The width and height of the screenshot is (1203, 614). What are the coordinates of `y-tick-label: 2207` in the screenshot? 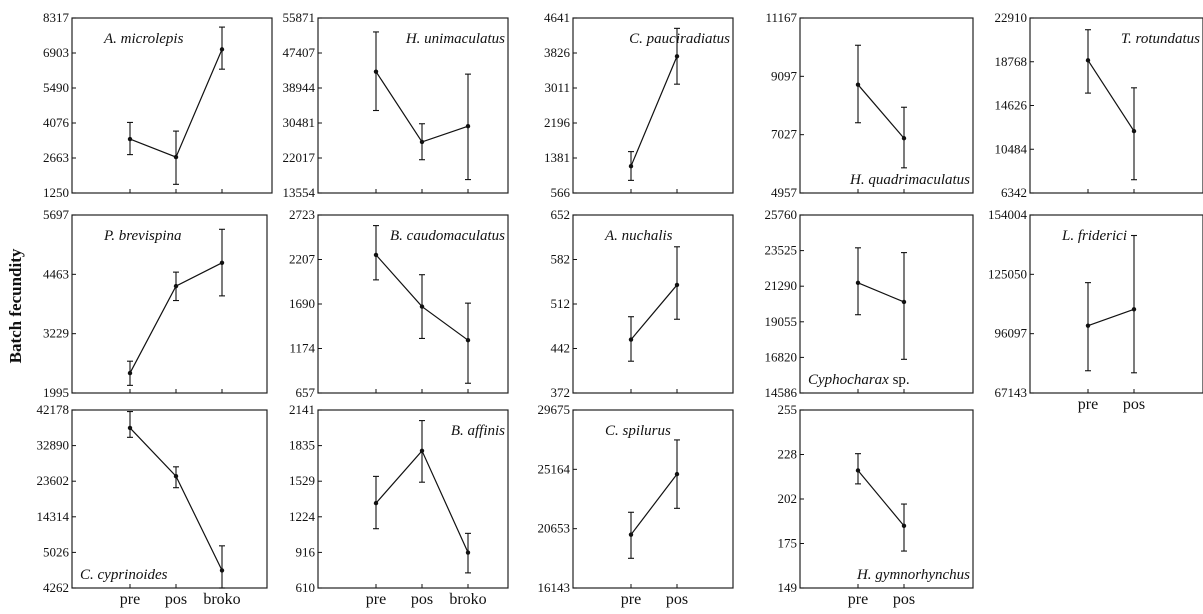 It's located at (302, 259).